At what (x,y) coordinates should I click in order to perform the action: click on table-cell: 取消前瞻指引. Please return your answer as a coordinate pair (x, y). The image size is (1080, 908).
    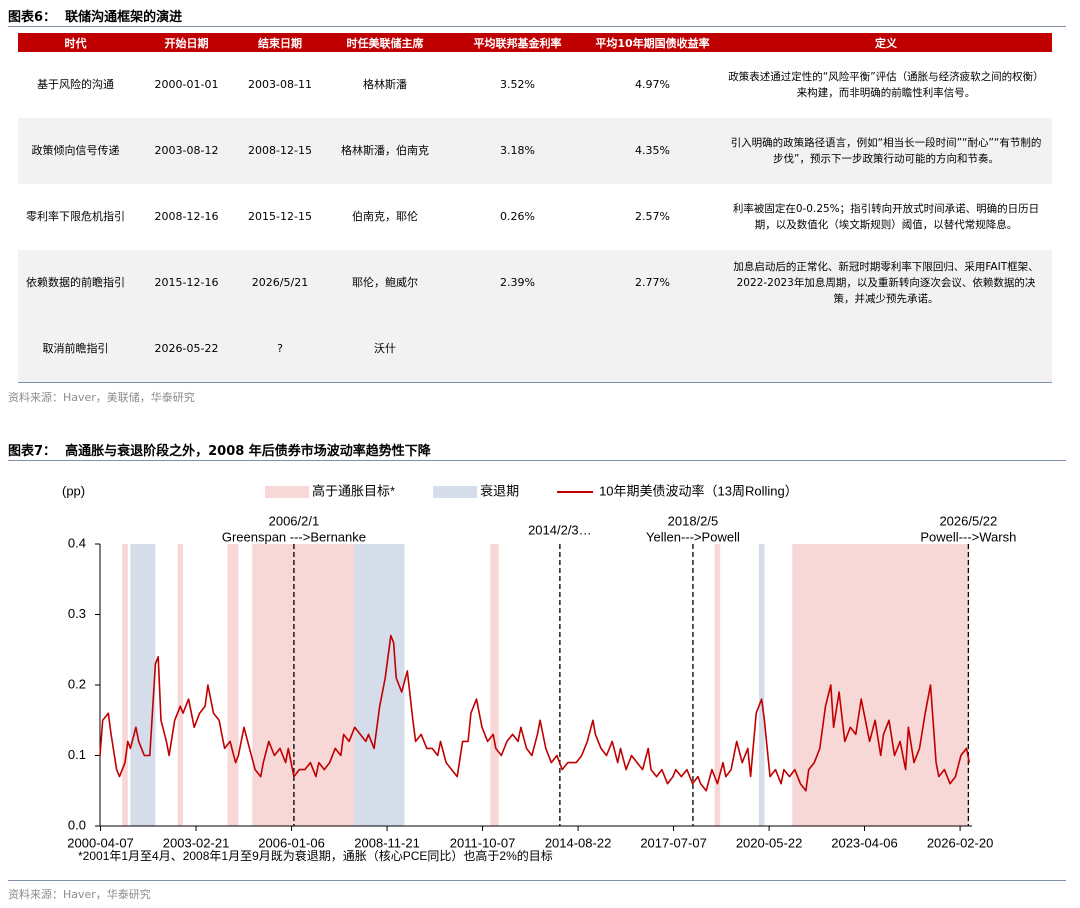
    Looking at the image, I should click on (75, 348).